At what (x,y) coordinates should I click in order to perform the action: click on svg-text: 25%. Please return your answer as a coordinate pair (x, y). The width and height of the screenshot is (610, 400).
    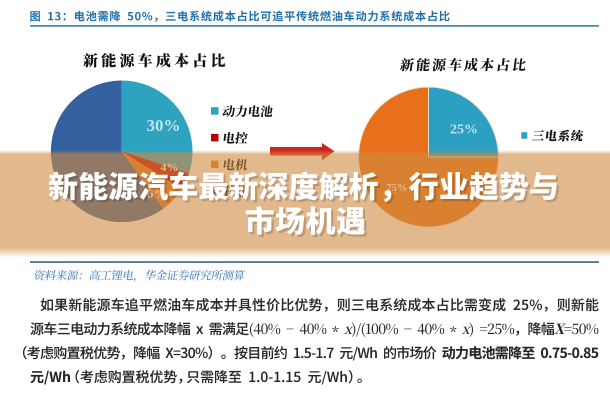
    Looking at the image, I should click on (464, 129).